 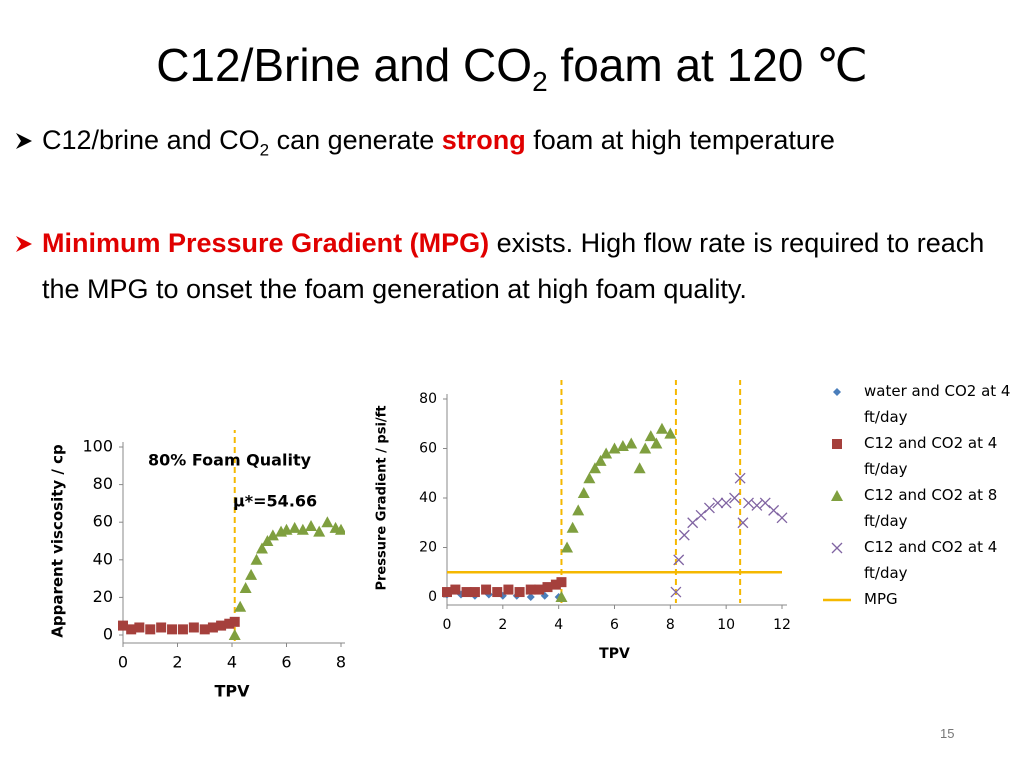 I want to click on bullet-subscript: 2, so click(x=264, y=150).